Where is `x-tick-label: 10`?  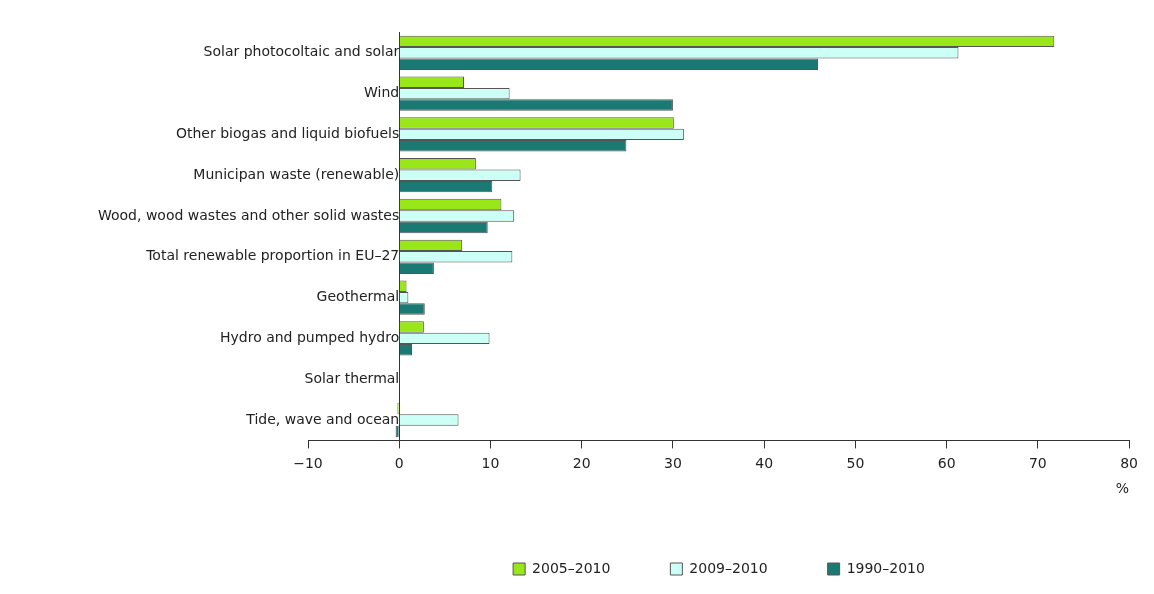 x-tick-label: 10 is located at coordinates (490, 463).